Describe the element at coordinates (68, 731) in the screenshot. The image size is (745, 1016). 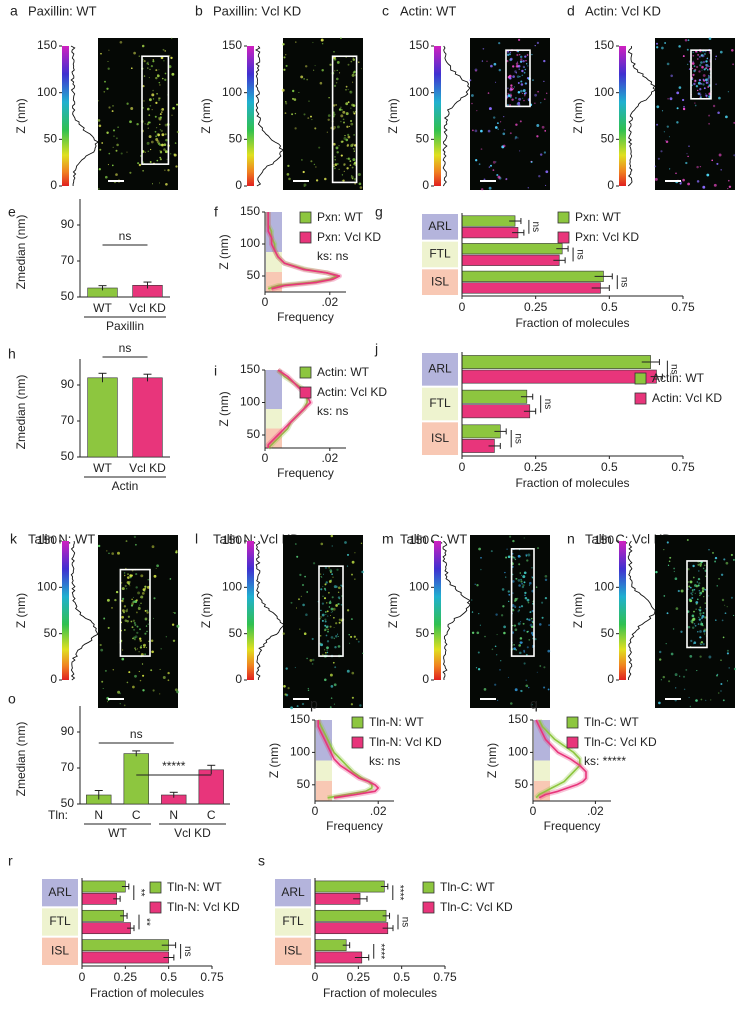
I see `y-tick-label: 90` at that location.